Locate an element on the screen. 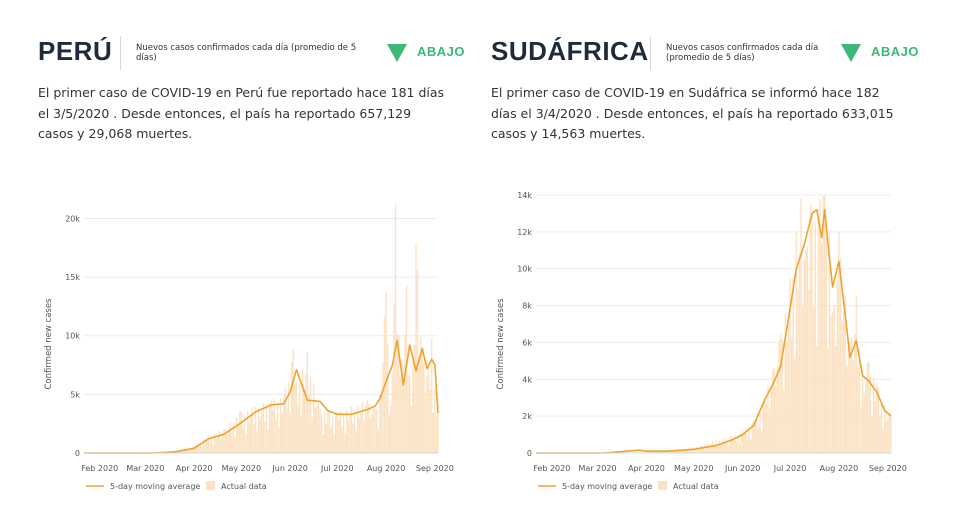 Image resolution: width=958 pixels, height=521 pixels. x-tick-label: May 2020 is located at coordinates (241, 468).